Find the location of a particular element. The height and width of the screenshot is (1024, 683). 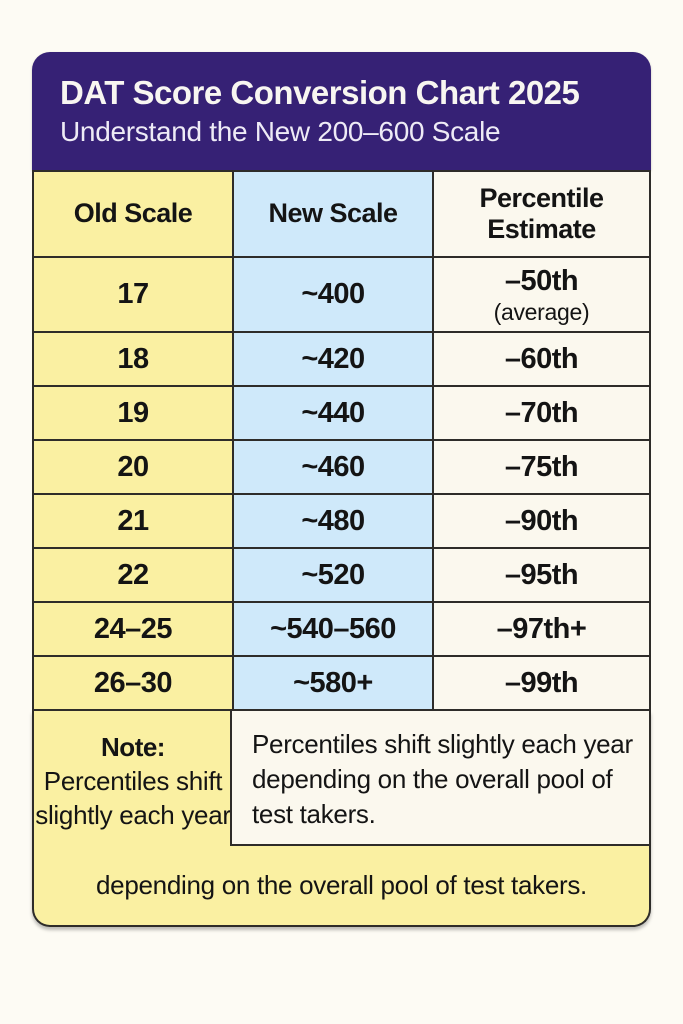

old-scale-cell: 19 is located at coordinates (133, 413).